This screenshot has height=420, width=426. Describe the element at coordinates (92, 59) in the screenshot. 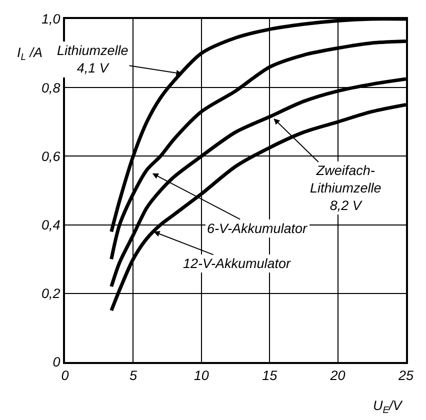

I see `annotation: Lithiumzelle 4,1 V` at that location.